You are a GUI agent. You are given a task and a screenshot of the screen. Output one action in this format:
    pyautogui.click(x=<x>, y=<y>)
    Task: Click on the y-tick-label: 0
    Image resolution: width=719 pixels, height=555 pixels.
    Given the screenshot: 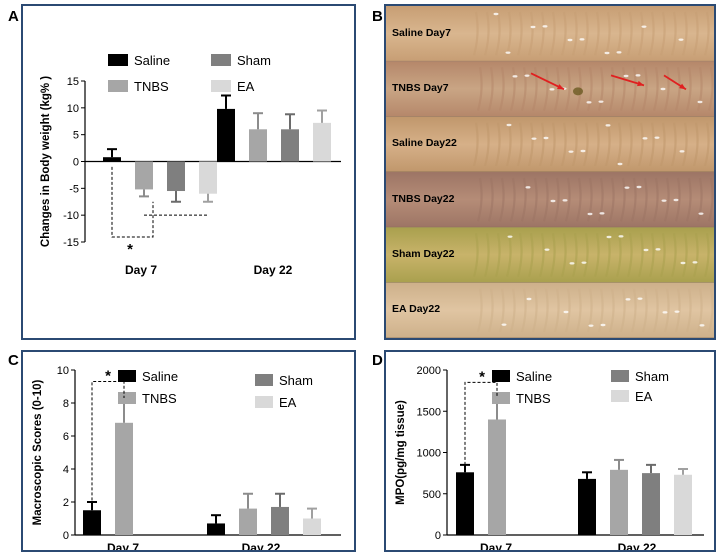 What is the action you would take?
    pyautogui.click(x=438, y=536)
    